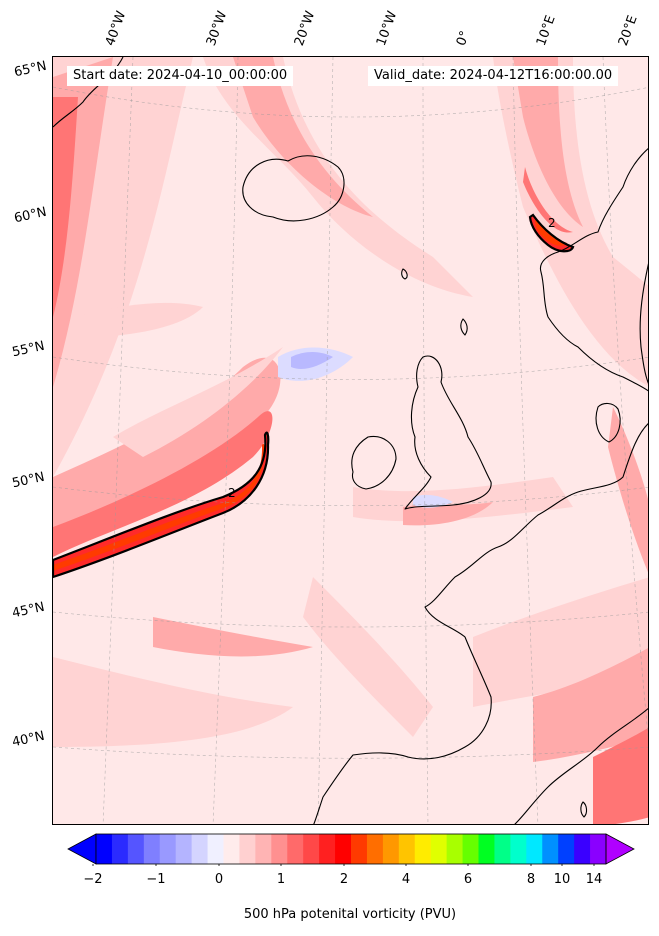 Image resolution: width=659 pixels, height=936 pixels. What do you see at coordinates (93, 879) in the screenshot?
I see `colorbar-tick-label: −2` at bounding box center [93, 879].